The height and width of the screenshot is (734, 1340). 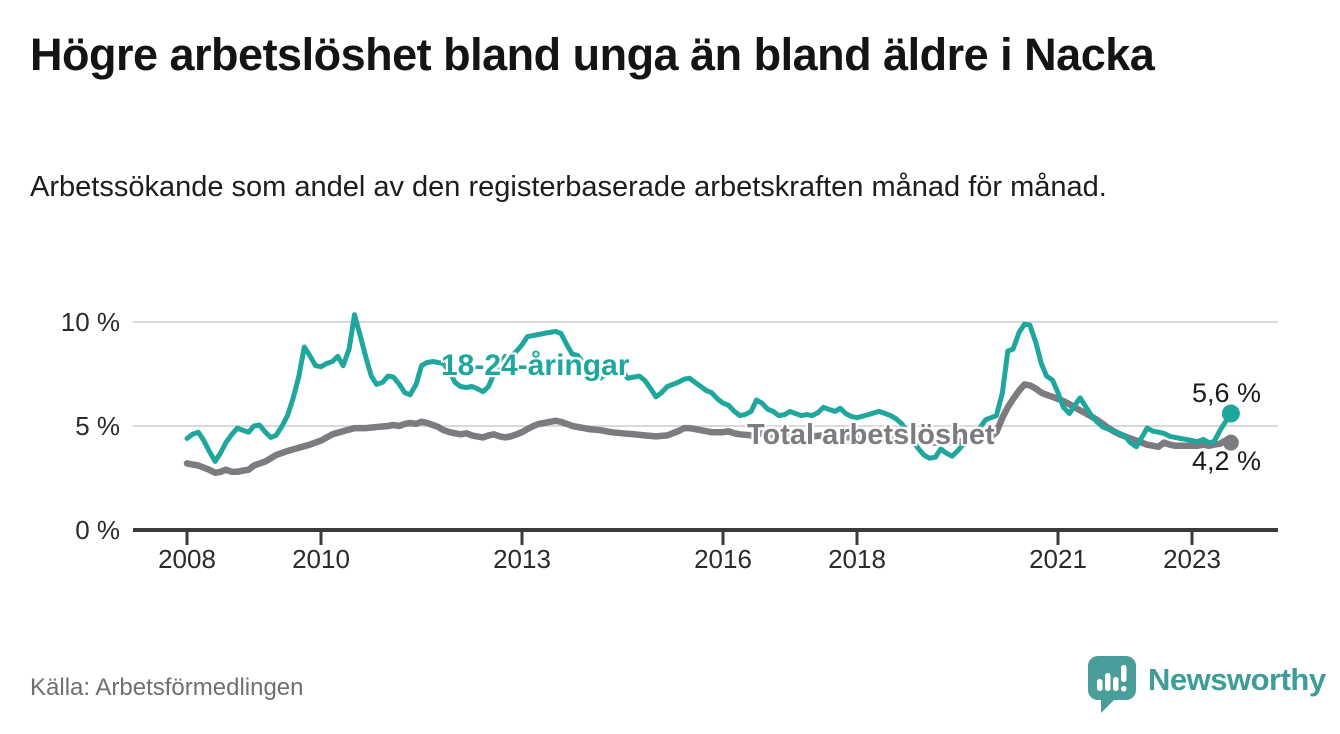 I want to click on y-tick-label: 0 %, so click(x=97, y=530).